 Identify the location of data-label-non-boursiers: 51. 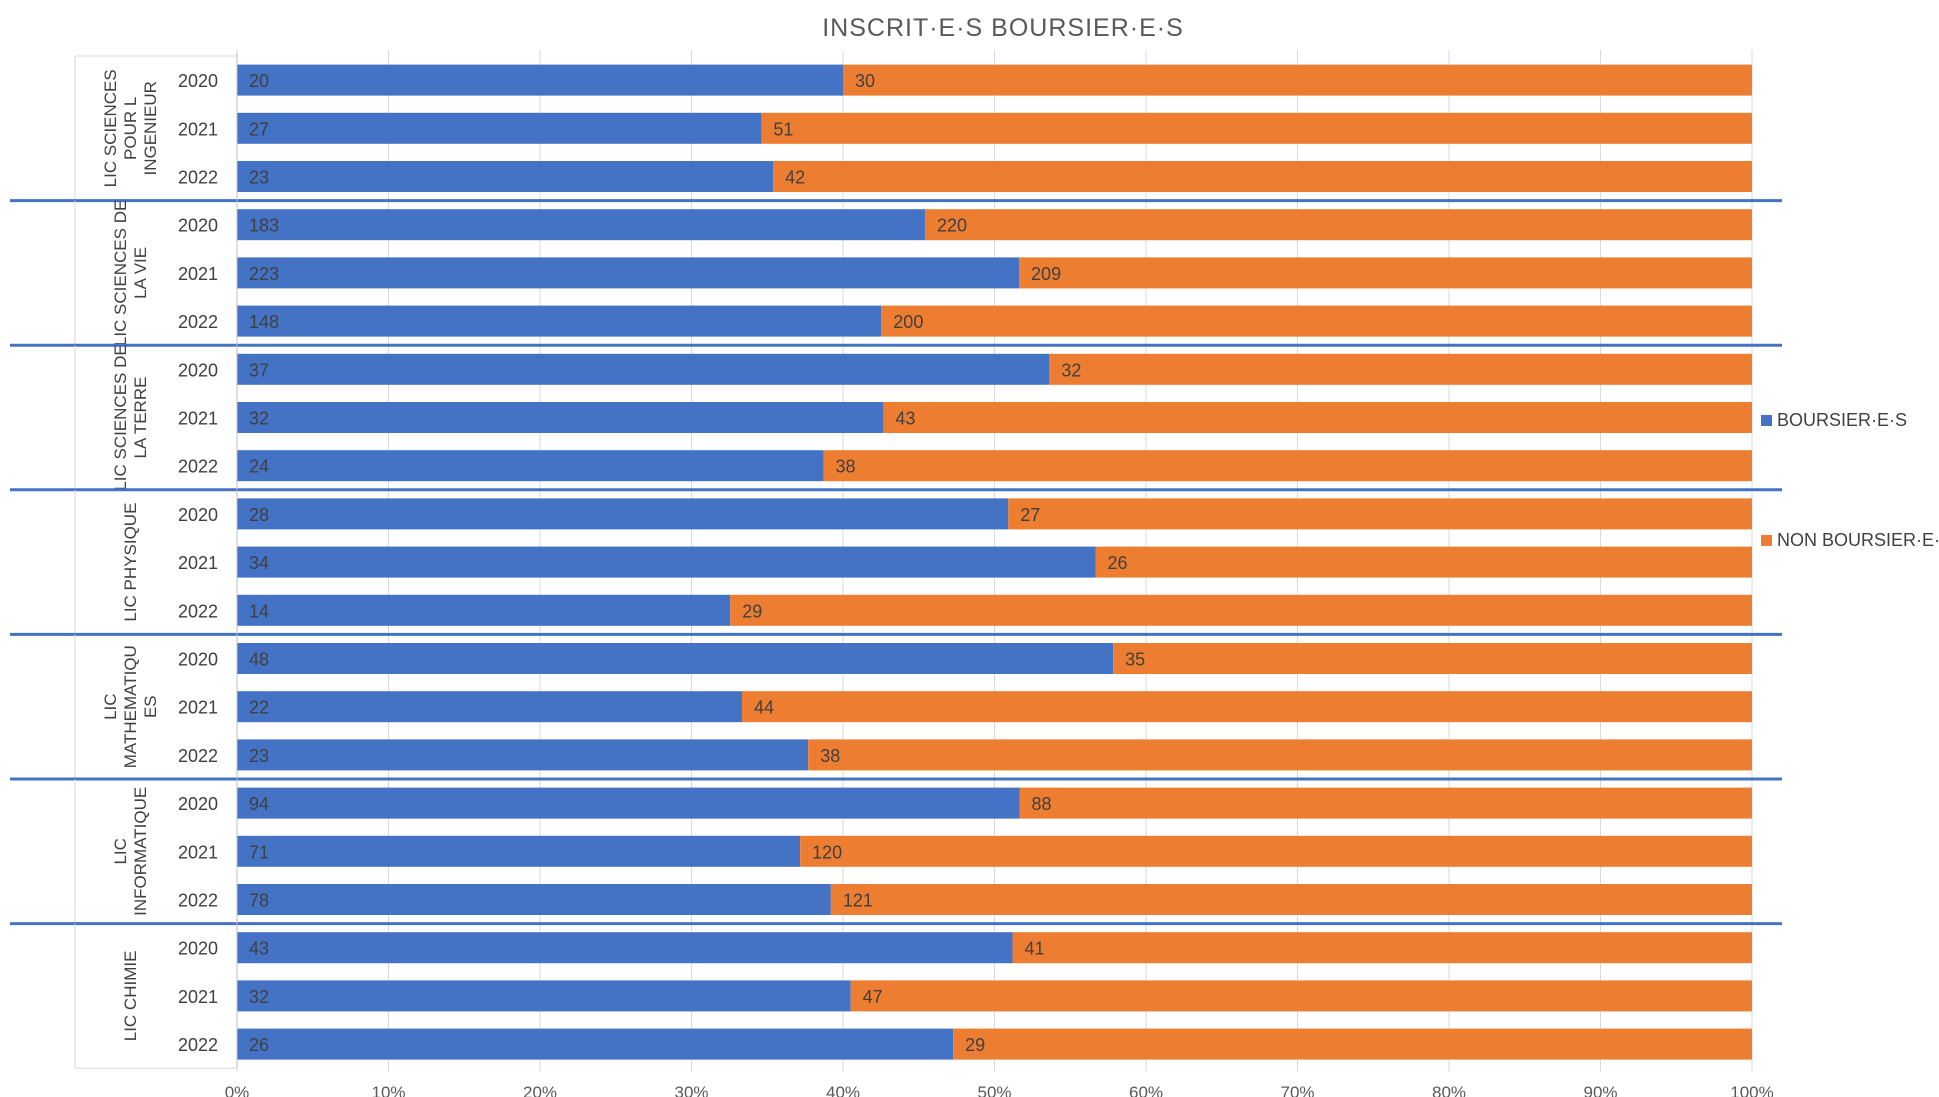
(783, 129).